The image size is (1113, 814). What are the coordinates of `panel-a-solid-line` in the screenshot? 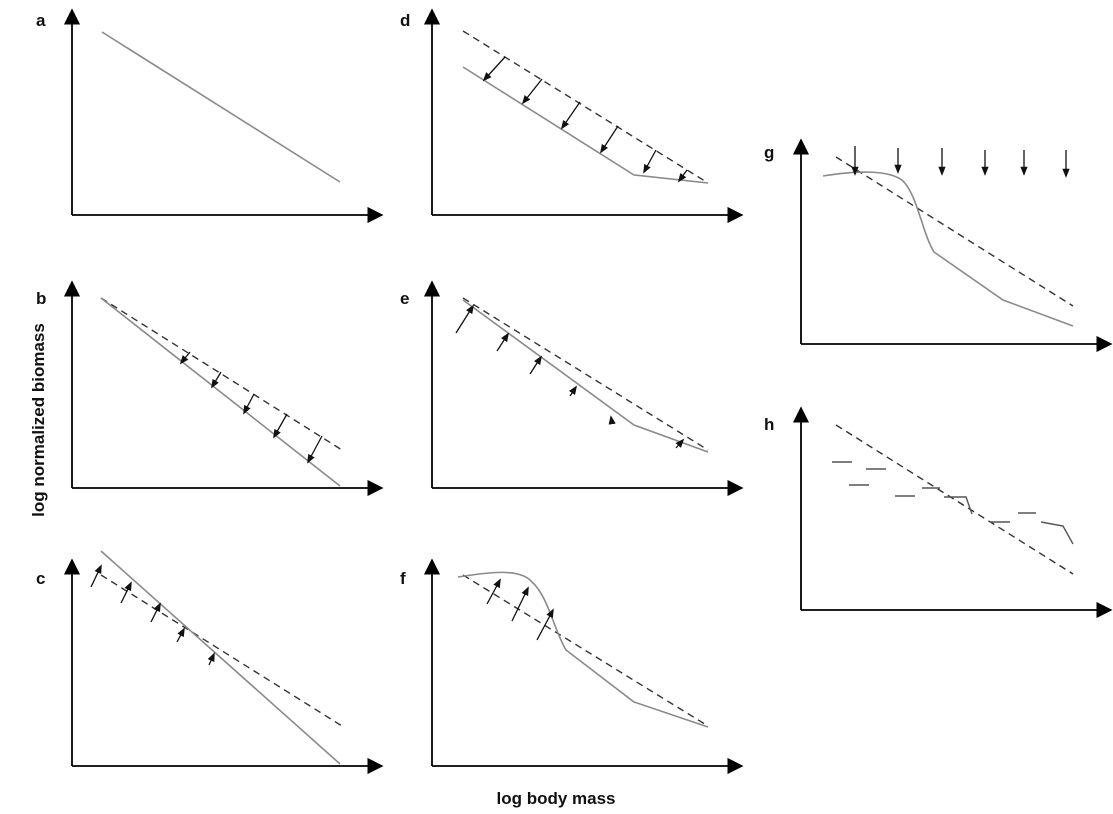 It's located at (221, 107).